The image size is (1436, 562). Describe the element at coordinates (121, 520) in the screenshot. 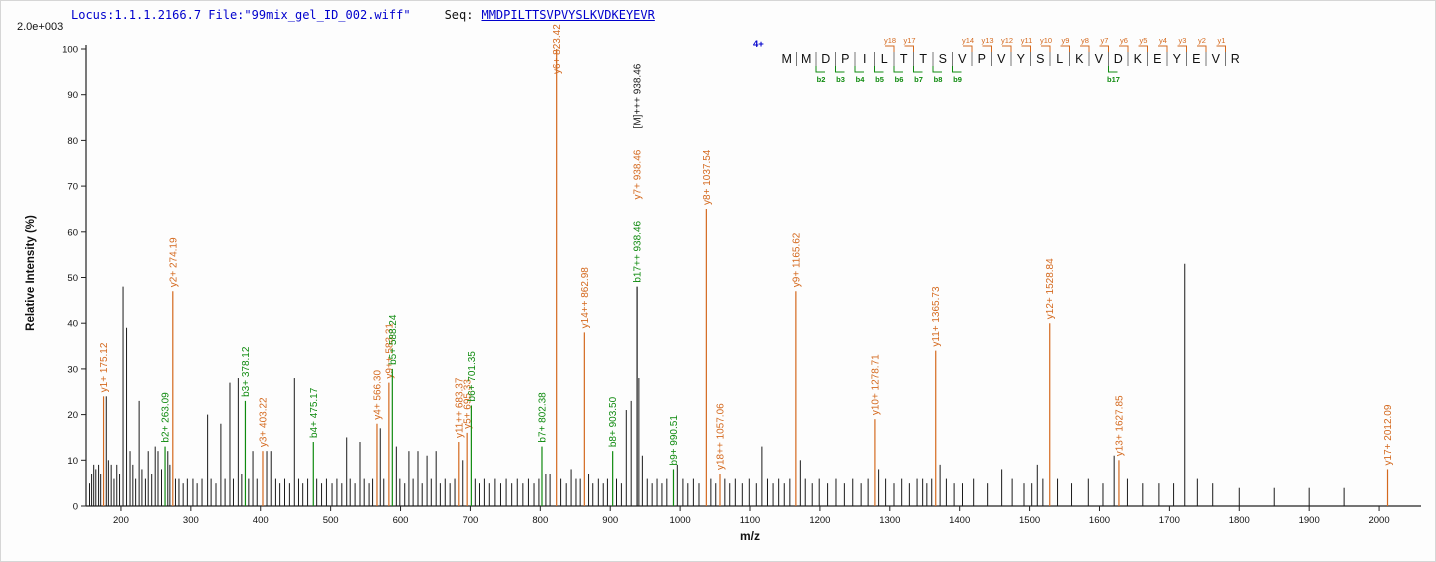

I see `x-tick-label: 200` at that location.